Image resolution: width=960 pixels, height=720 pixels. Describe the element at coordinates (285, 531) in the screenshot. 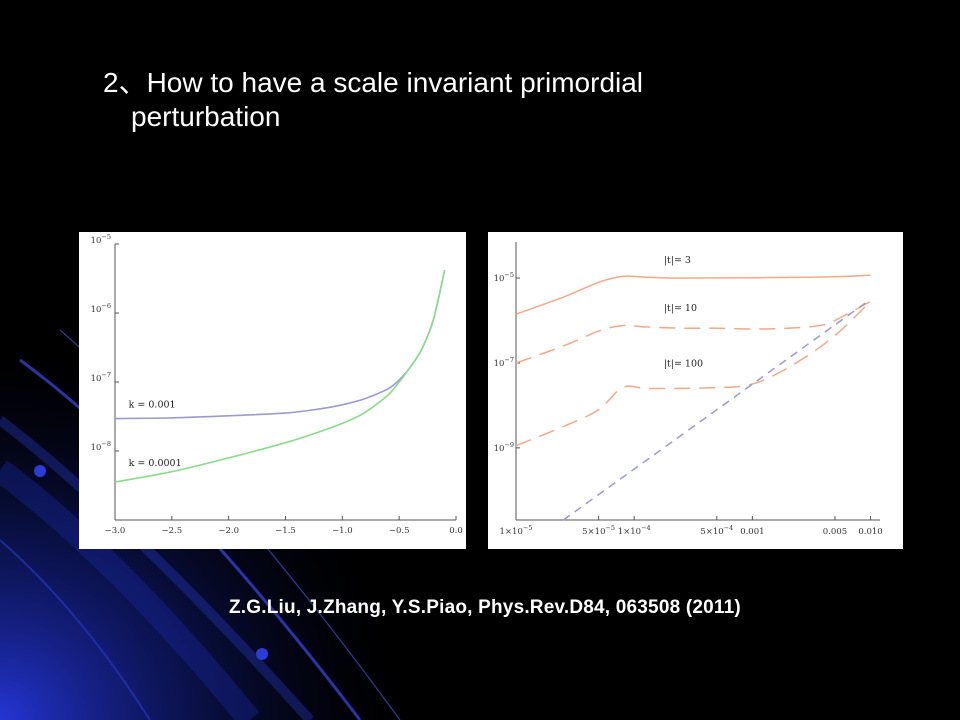

I see `x-tick-label: −1.5` at that location.